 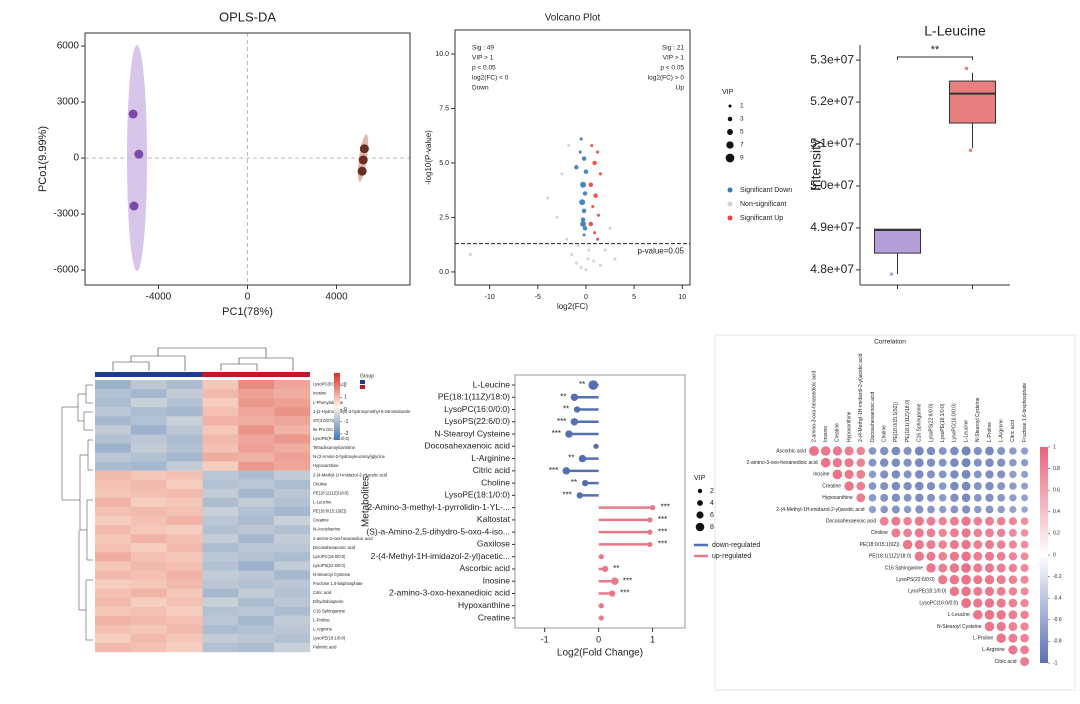 I want to click on legend-label: Non-significant, so click(x=763, y=204).